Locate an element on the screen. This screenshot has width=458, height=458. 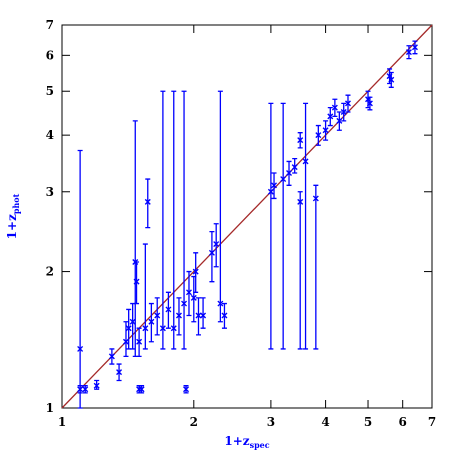
x-tick-label: 2 is located at coordinates (194, 422).